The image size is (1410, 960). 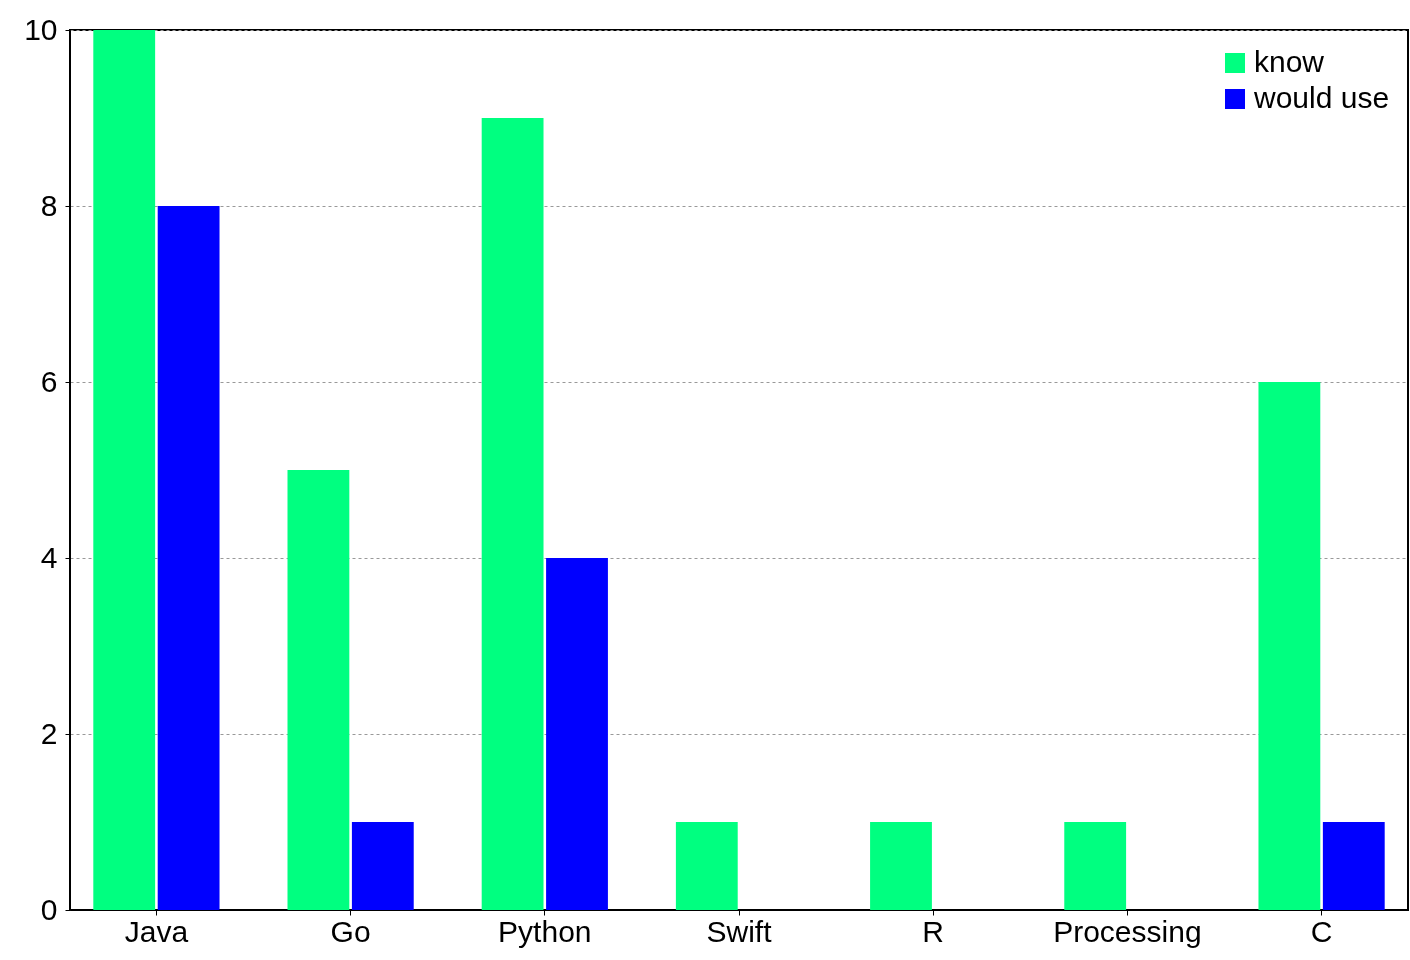 I want to click on y-tick-label: 6, so click(x=49, y=381).